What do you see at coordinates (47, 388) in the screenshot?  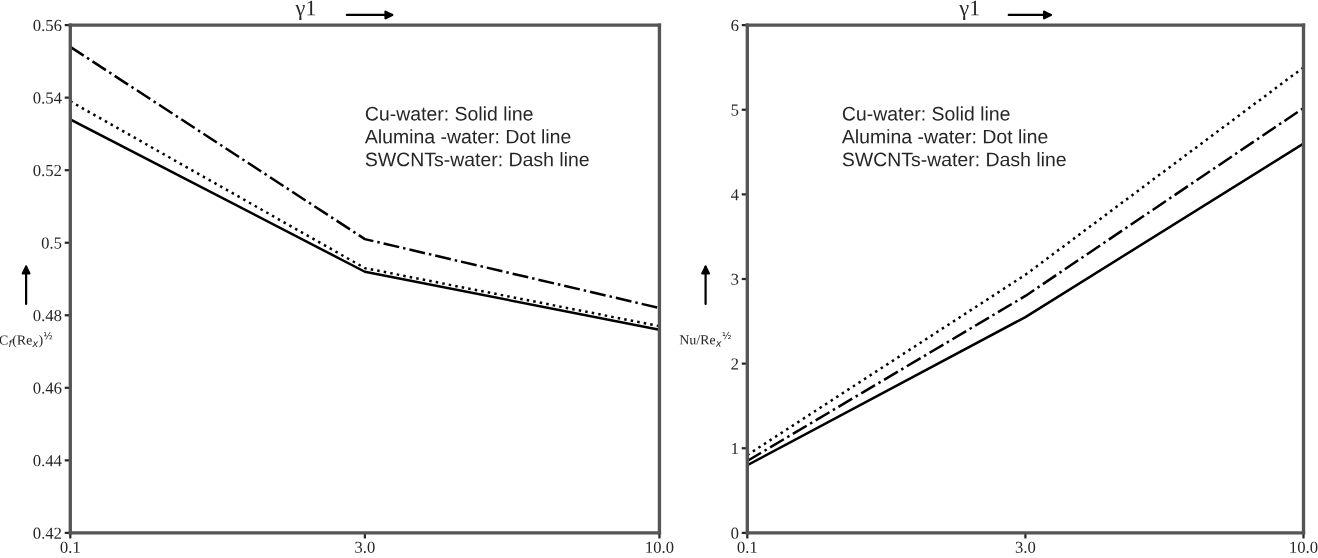 I see `y-tick-label: 0.46` at bounding box center [47, 388].